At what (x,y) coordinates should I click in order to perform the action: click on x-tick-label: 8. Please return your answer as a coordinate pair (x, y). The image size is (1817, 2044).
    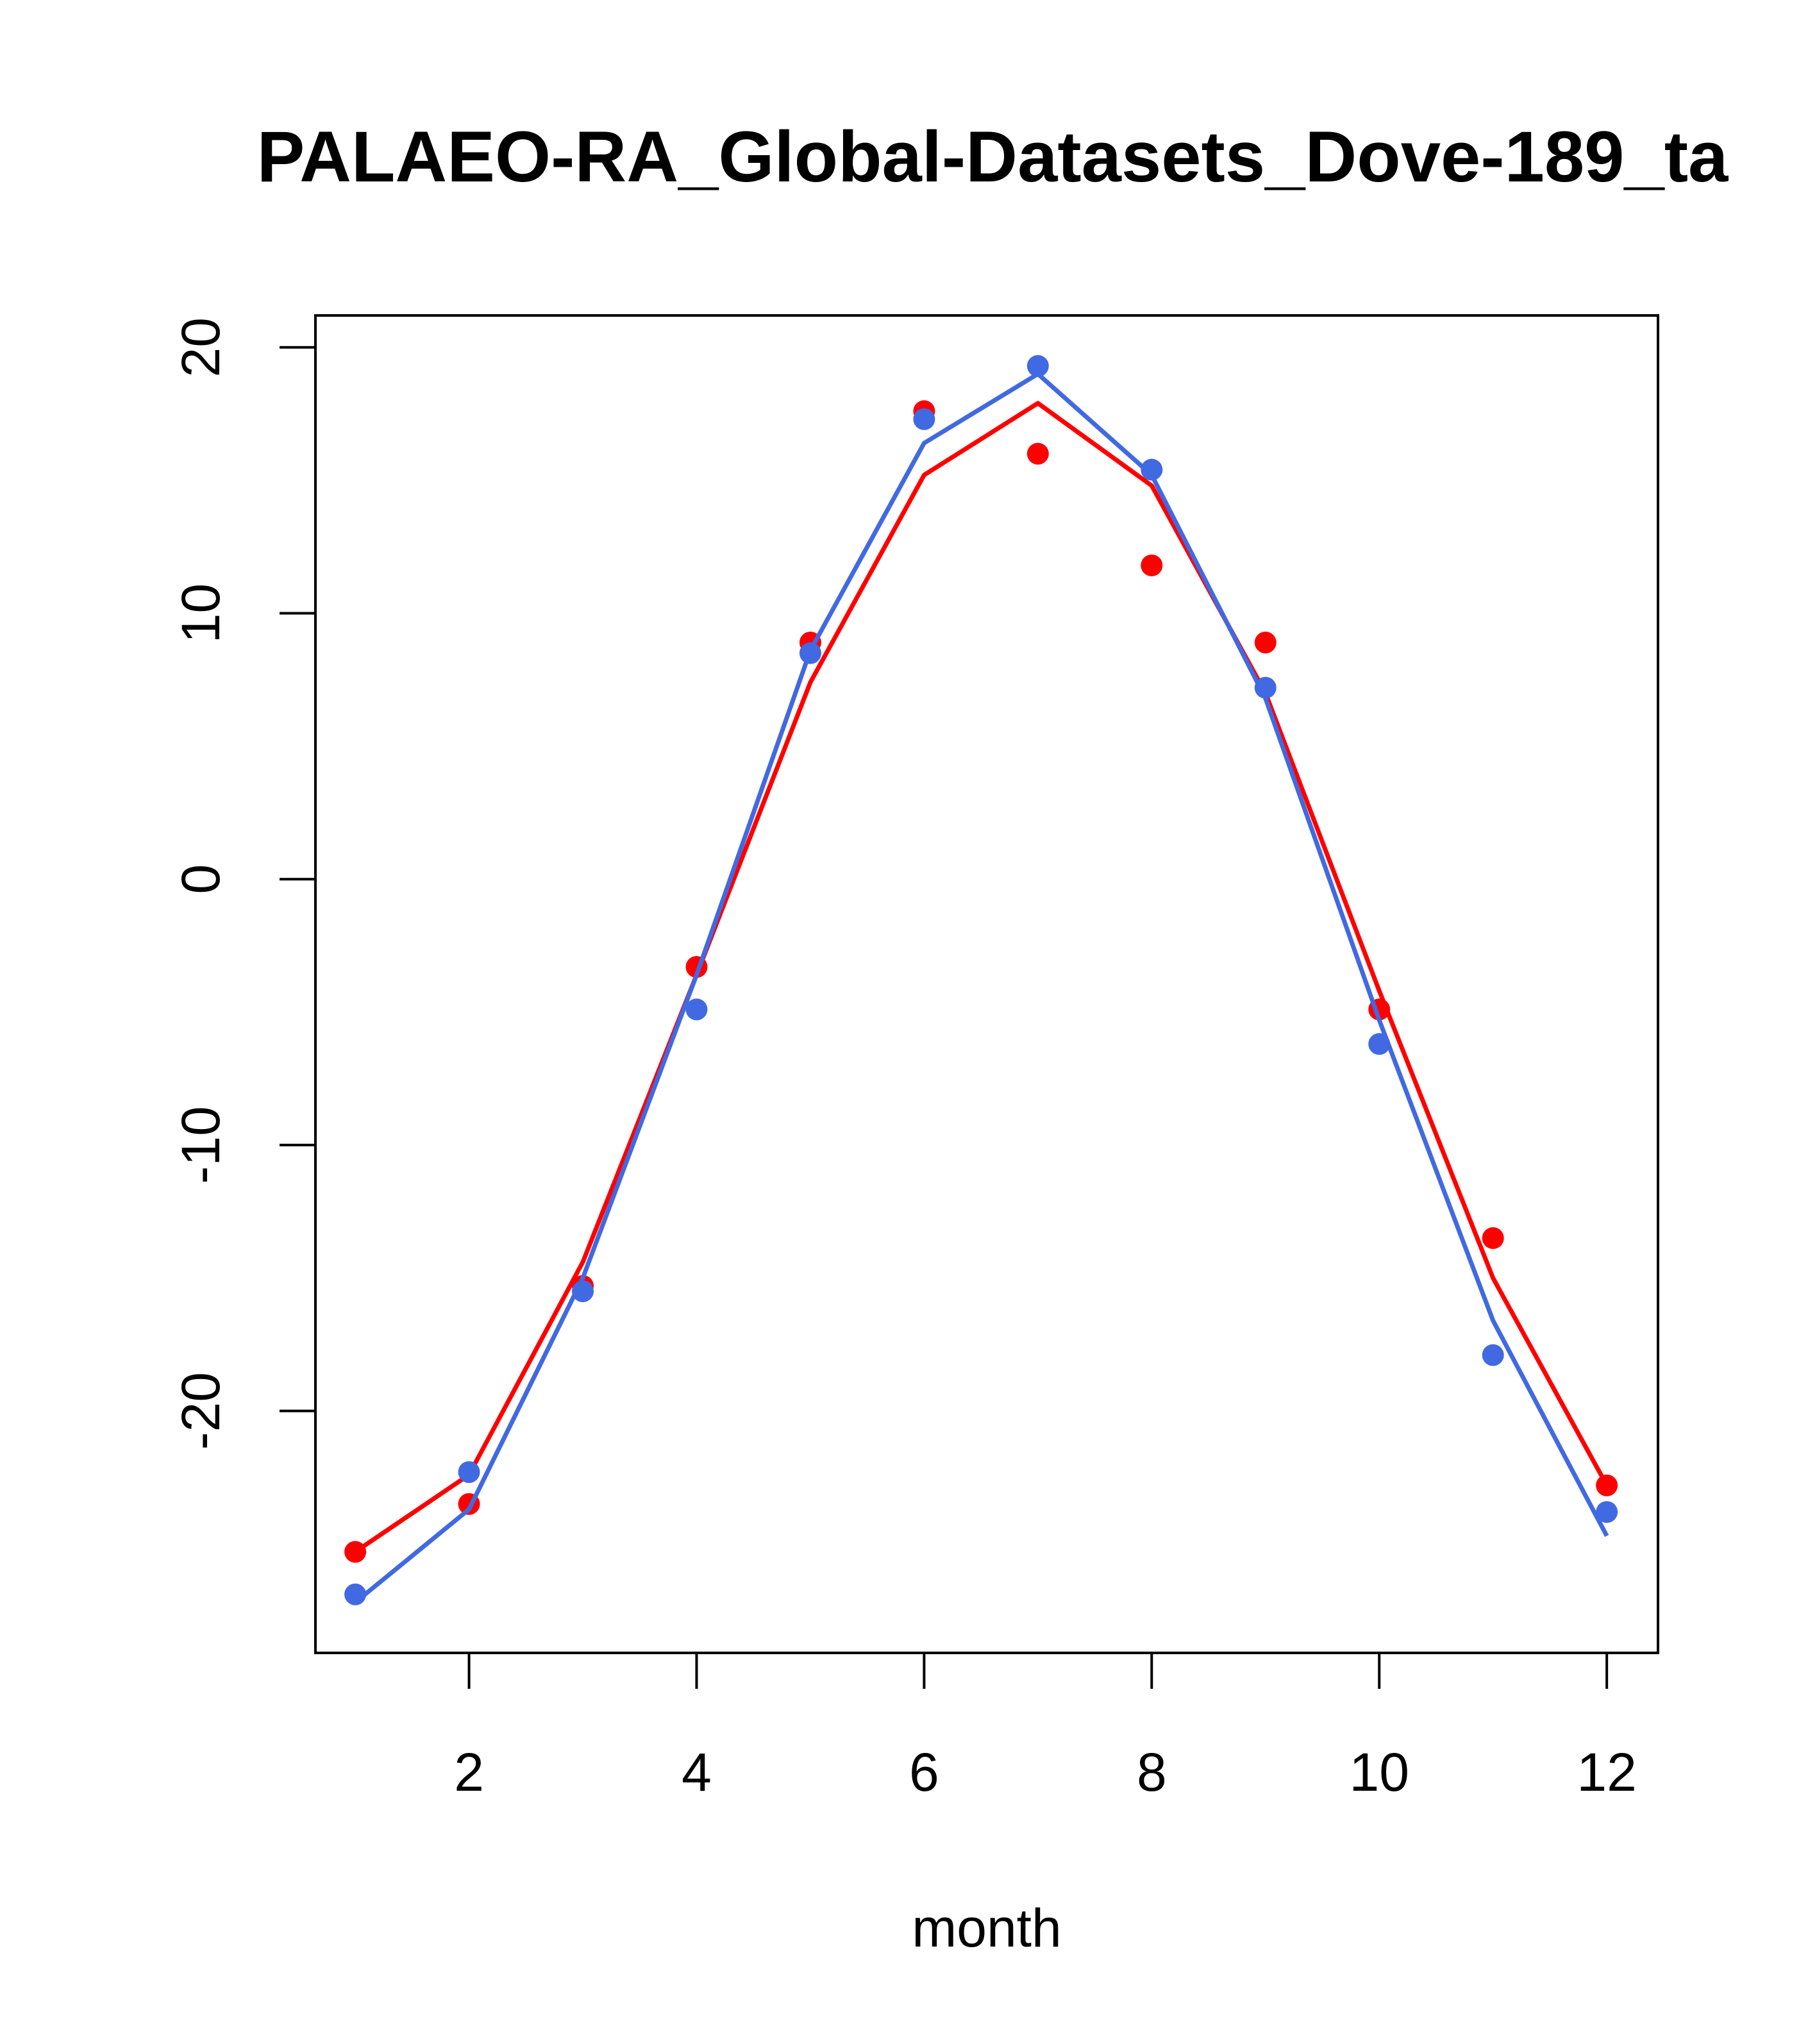
    Looking at the image, I should click on (1152, 1772).